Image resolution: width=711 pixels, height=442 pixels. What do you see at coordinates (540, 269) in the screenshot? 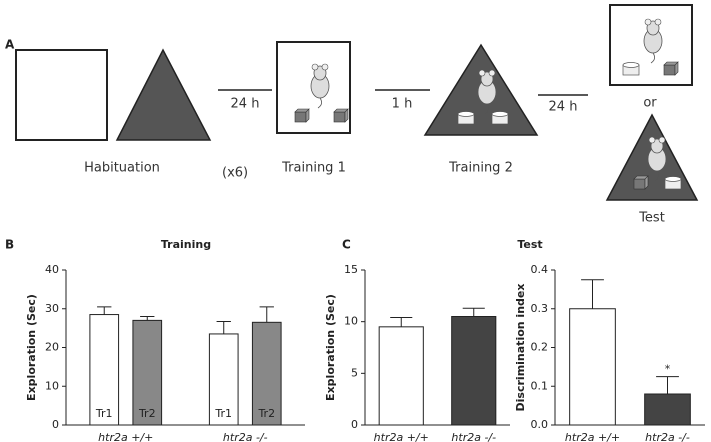
I see `y-tick-label: 0.4` at bounding box center [540, 269].